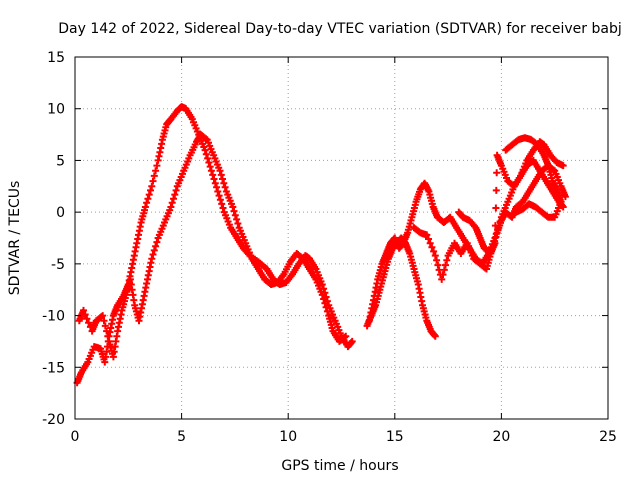 This screenshot has height=480, width=640. What do you see at coordinates (56, 58) in the screenshot?
I see `y-tick-label: 15` at bounding box center [56, 58].